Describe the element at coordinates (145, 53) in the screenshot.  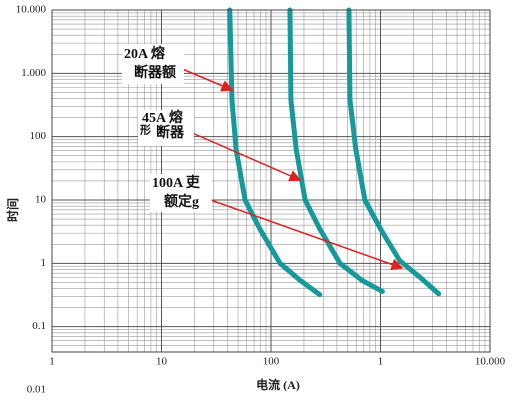
I see `annotation: 20A 熔` at that location.